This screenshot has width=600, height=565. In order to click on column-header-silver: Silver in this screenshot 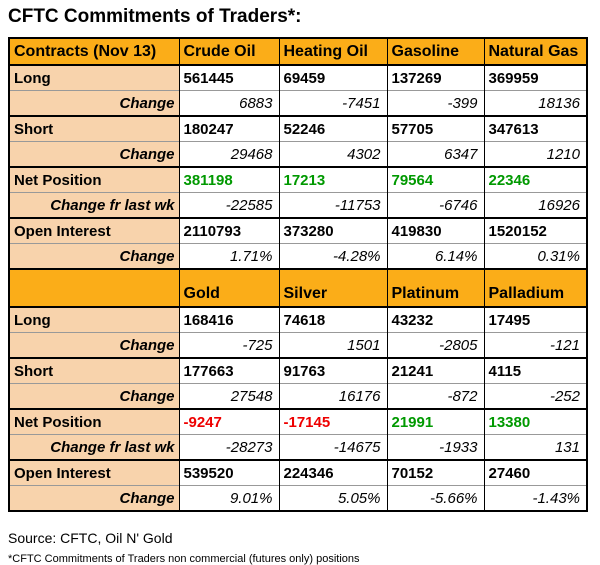, I will do `click(332, 288)`.